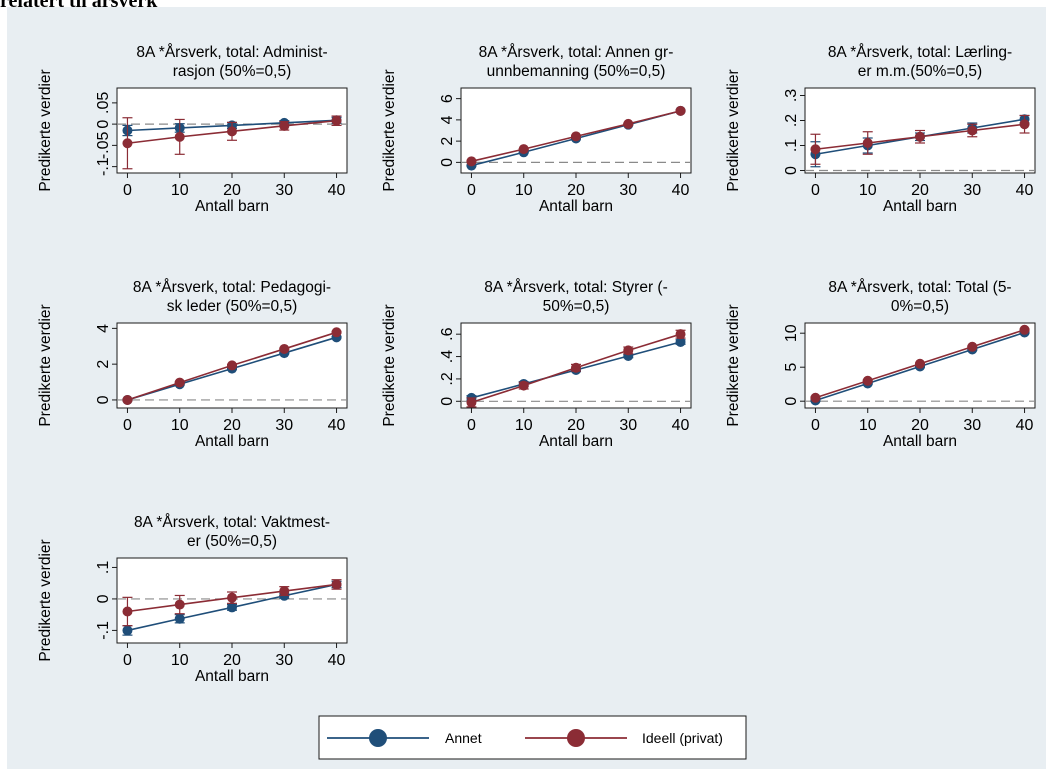 The width and height of the screenshot is (1046, 769). Describe the element at coordinates (232, 541) in the screenshot. I see `chart-title-line: er (50%=0,5)` at that location.